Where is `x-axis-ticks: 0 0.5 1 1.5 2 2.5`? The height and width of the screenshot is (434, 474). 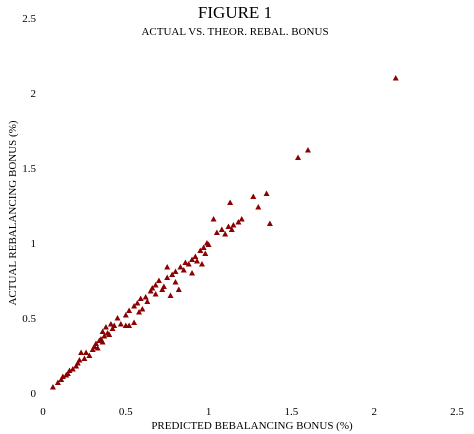 x-axis-ticks: 0 0.5 1 1.5 2 2.5 is located at coordinates (252, 412).